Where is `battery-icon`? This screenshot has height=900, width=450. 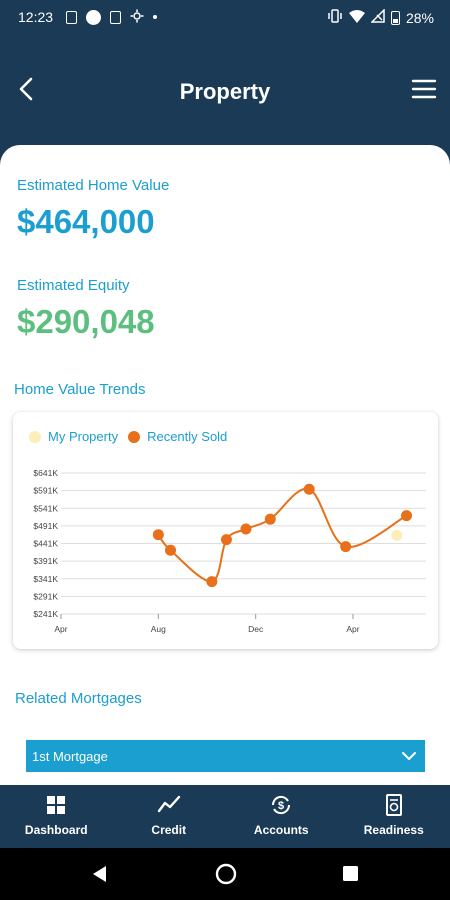 battery-icon is located at coordinates (395, 17).